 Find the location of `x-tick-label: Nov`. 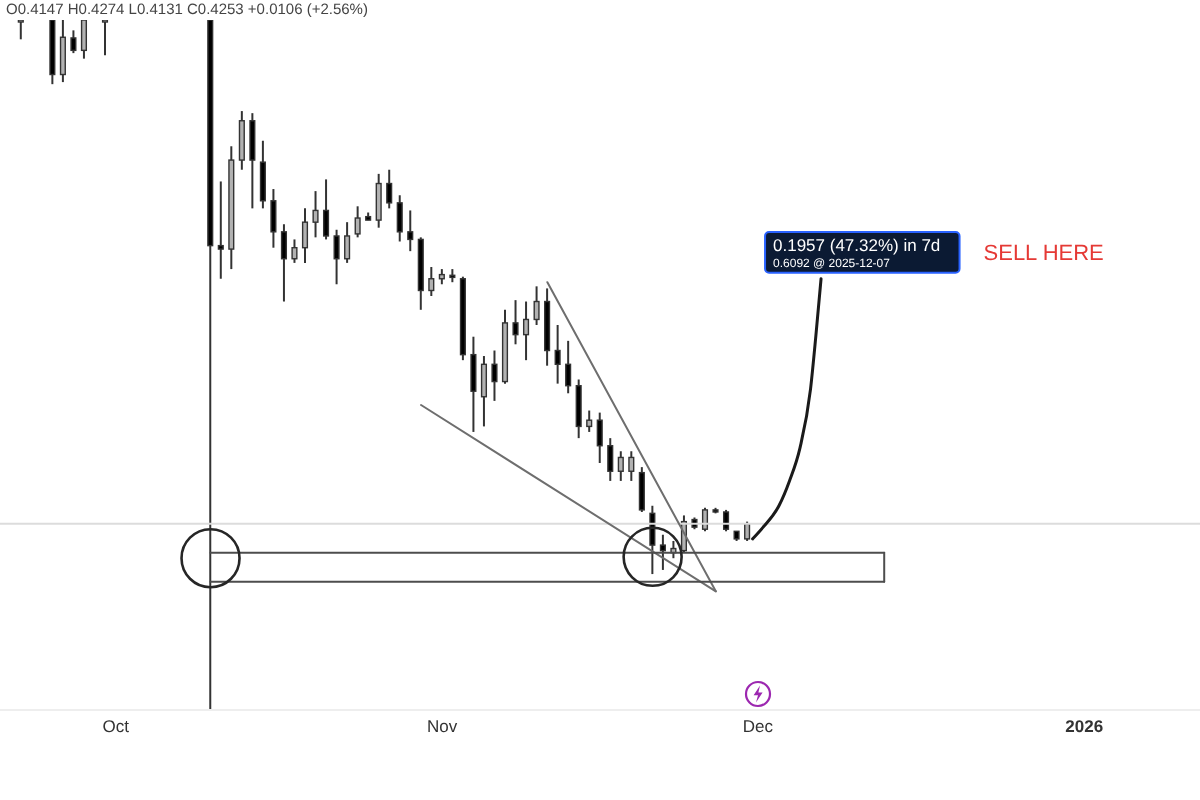

x-tick-label: Nov is located at coordinates (442, 726).